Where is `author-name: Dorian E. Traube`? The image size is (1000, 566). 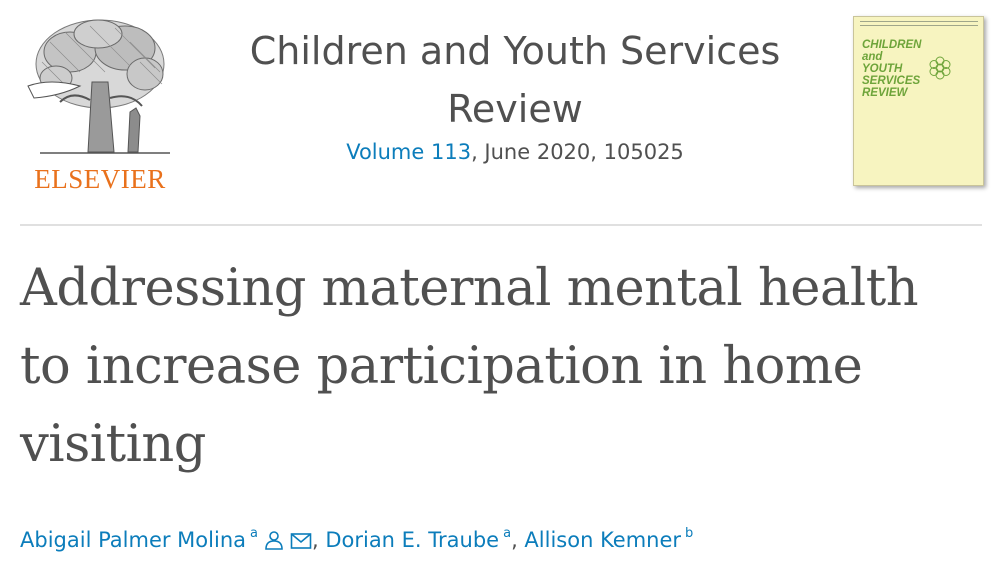 author-name: Dorian E. Traube is located at coordinates (412, 540).